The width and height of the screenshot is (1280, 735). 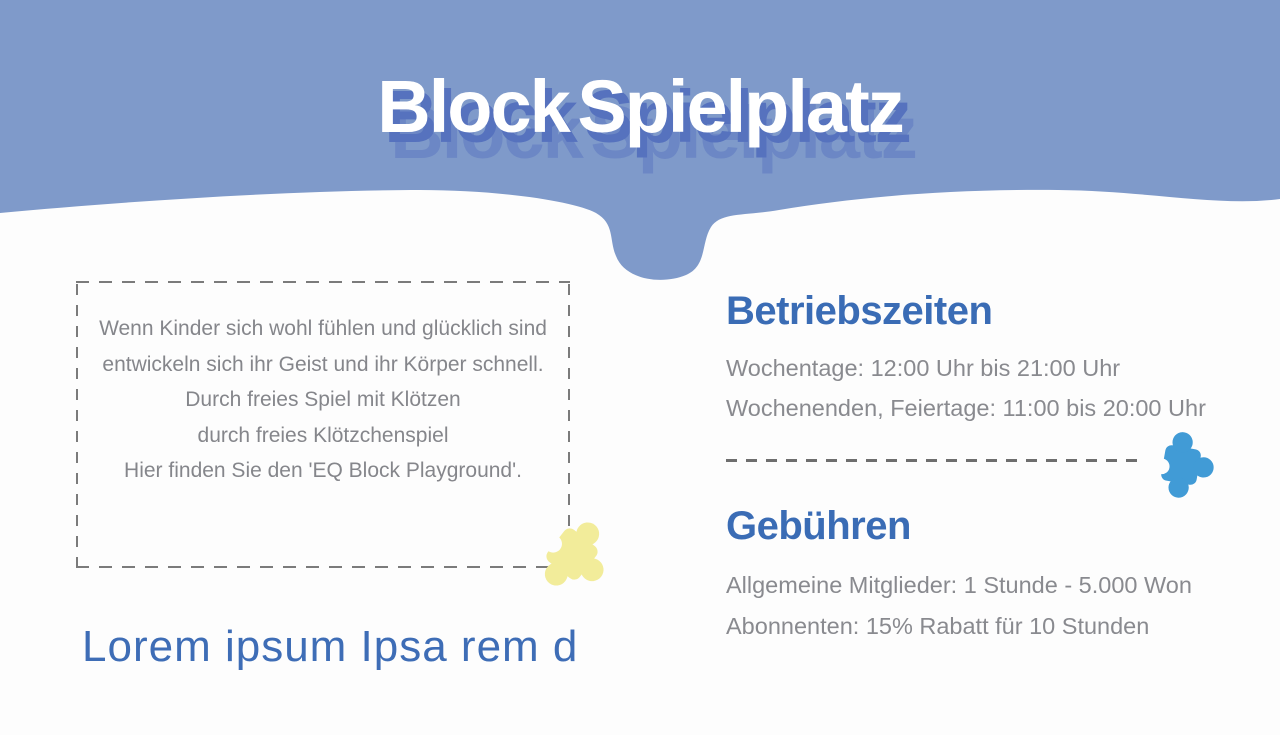 What do you see at coordinates (936, 460) in the screenshot?
I see `dashed-divider` at bounding box center [936, 460].